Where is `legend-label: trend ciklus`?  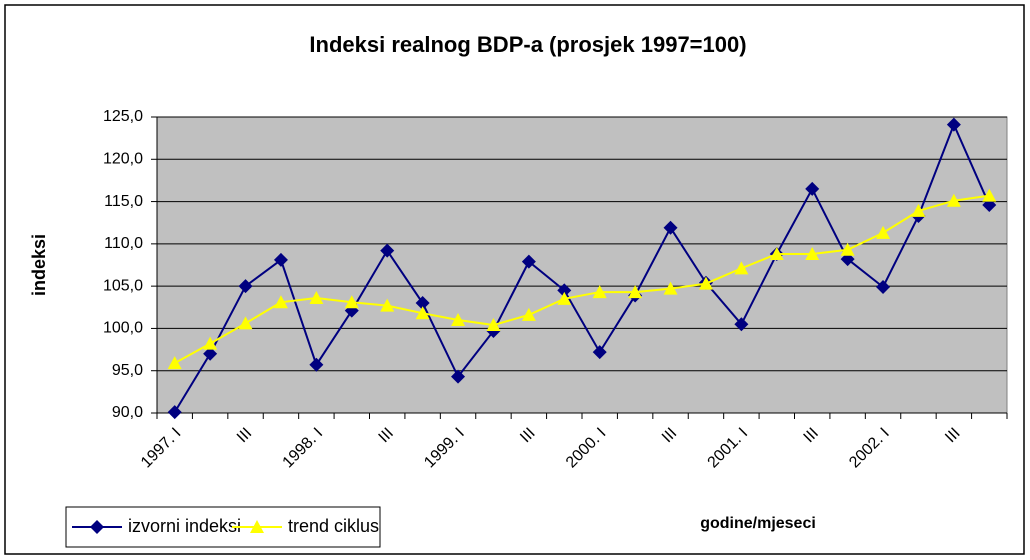
legend-label: trend ciklus is located at coordinates (333, 526).